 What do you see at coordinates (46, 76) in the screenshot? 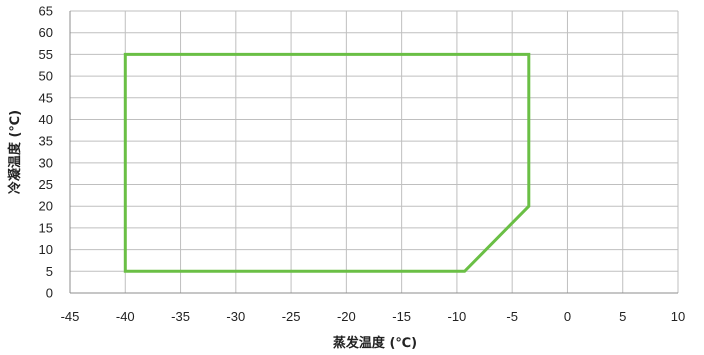
I see `y-tick-label: 50` at bounding box center [46, 76].